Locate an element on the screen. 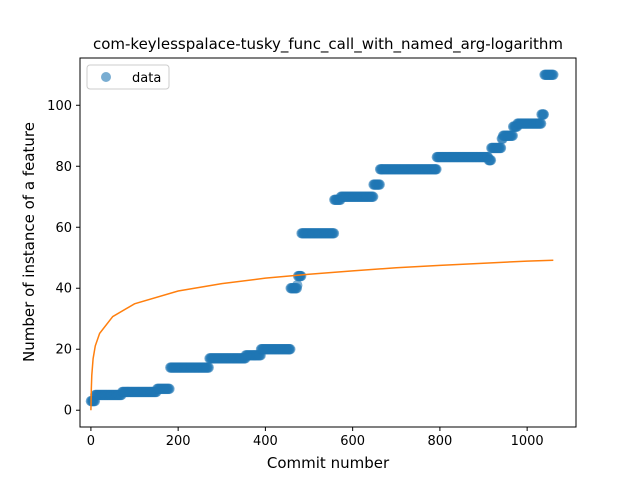  x-axis-label: Commit number is located at coordinates (328, 463).